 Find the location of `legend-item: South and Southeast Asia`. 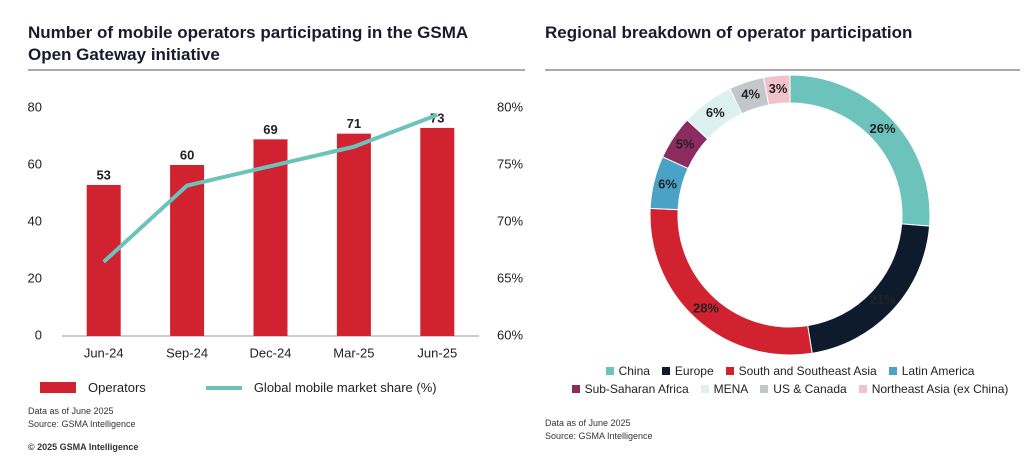

legend-item: South and Southeast Asia is located at coordinates (801, 371).